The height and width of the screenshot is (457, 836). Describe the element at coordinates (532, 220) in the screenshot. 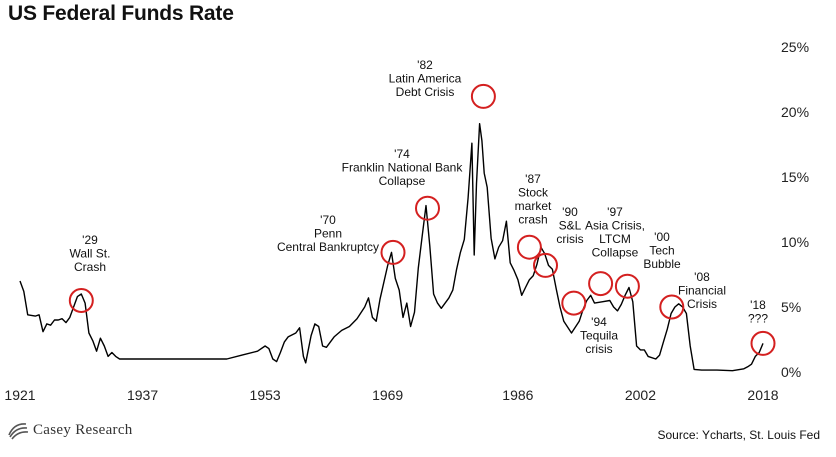

I see `event-annotation-line: crash` at that location.